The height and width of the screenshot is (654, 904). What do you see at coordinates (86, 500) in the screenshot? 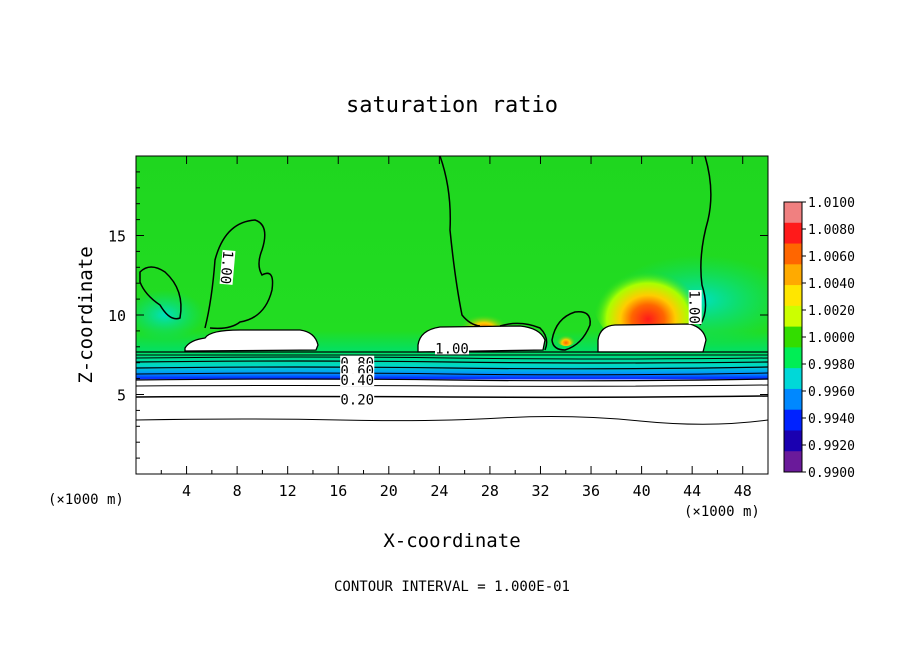
I see `x-unit-label-left: (×1000 m)` at bounding box center [86, 500].